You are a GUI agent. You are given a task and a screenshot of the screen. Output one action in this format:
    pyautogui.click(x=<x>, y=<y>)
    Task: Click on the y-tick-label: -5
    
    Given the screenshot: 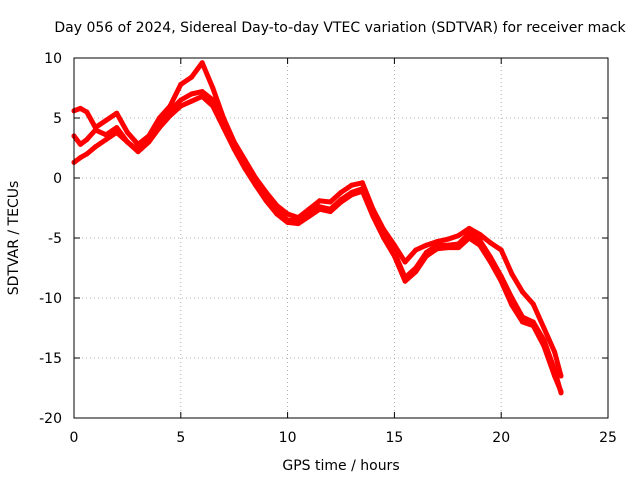 What is the action you would take?
    pyautogui.click(x=55, y=239)
    